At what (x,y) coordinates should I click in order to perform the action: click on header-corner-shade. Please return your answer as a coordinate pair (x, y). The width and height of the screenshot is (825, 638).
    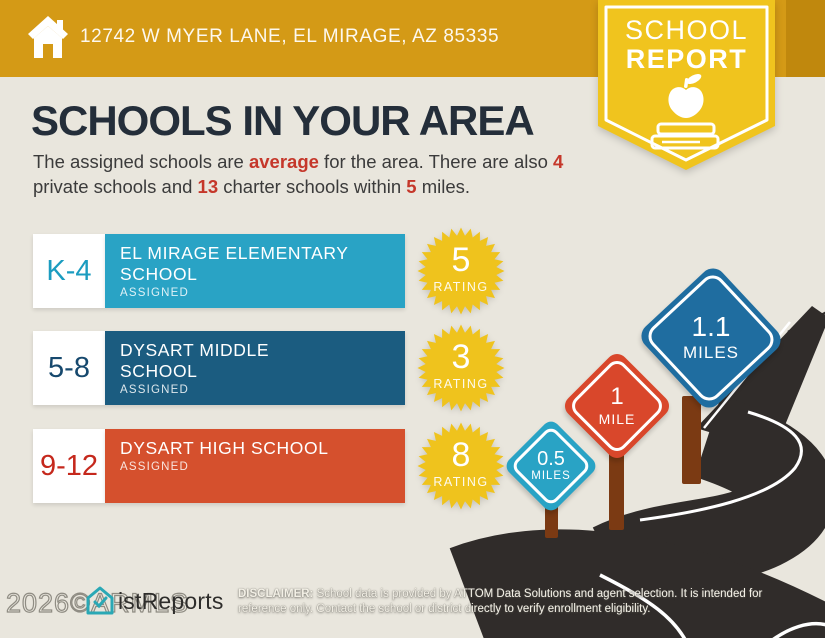
    Looking at the image, I should click on (805, 38).